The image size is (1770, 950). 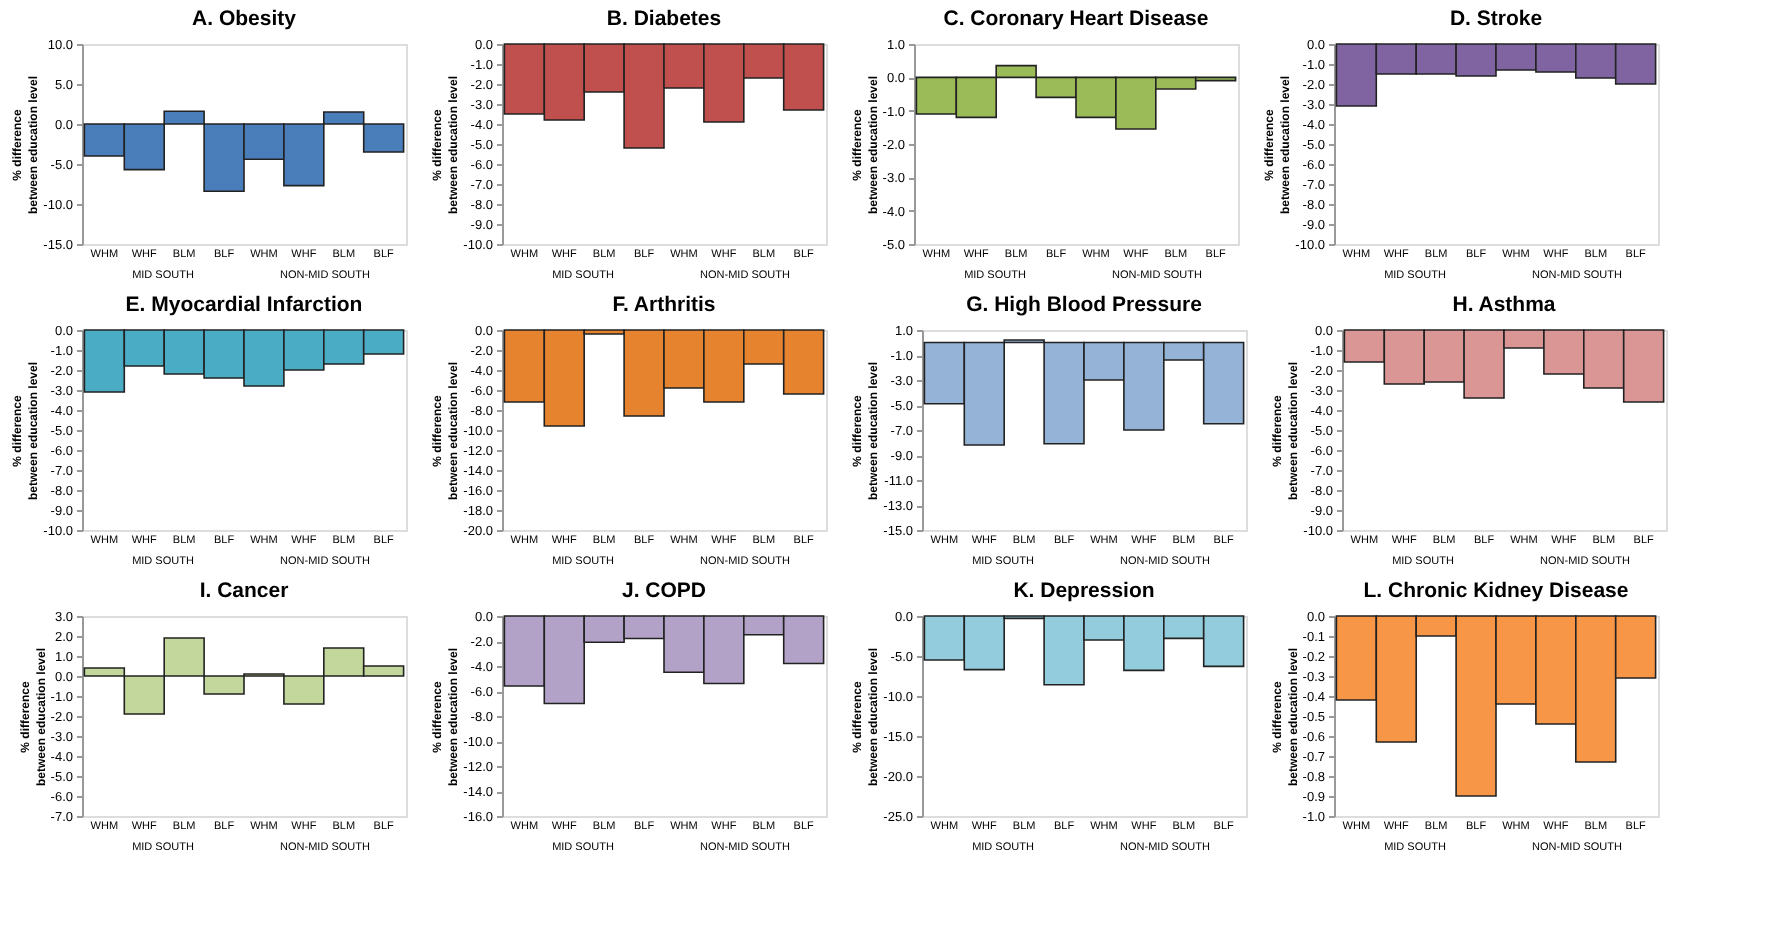 I want to click on chart-title: J. COPD, so click(x=664, y=591).